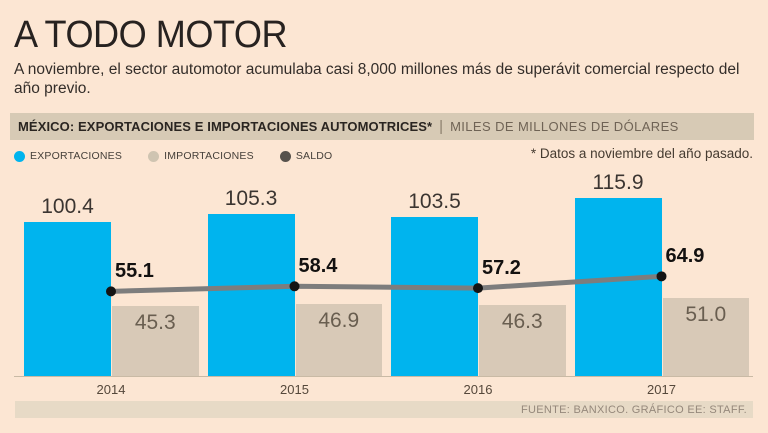 The width and height of the screenshot is (768, 433). Describe the element at coordinates (478, 389) in the screenshot. I see `x-axis-year-label: 2016` at that location.